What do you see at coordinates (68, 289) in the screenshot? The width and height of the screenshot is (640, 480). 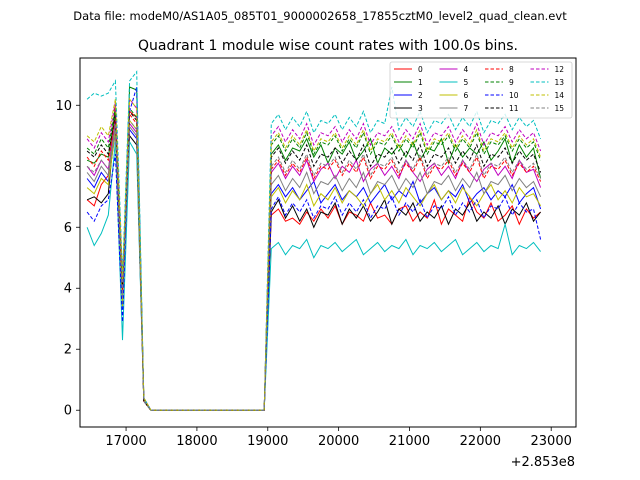 I see `y-tick-label: 4` at bounding box center [68, 289].